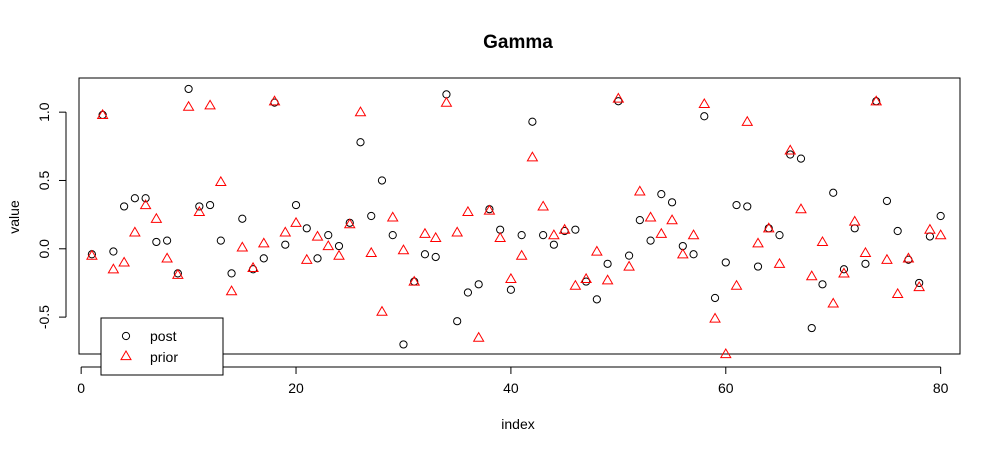  I want to click on legend: post prior, so click(162, 346).